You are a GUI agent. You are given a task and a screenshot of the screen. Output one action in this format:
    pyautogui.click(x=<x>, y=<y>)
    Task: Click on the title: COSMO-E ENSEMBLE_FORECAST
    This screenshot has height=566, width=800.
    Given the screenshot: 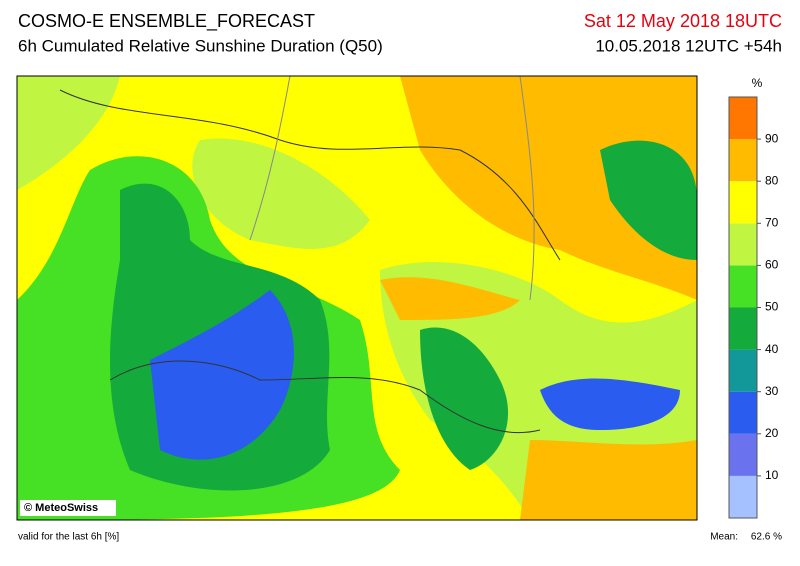 What is the action you would take?
    pyautogui.click(x=166, y=21)
    